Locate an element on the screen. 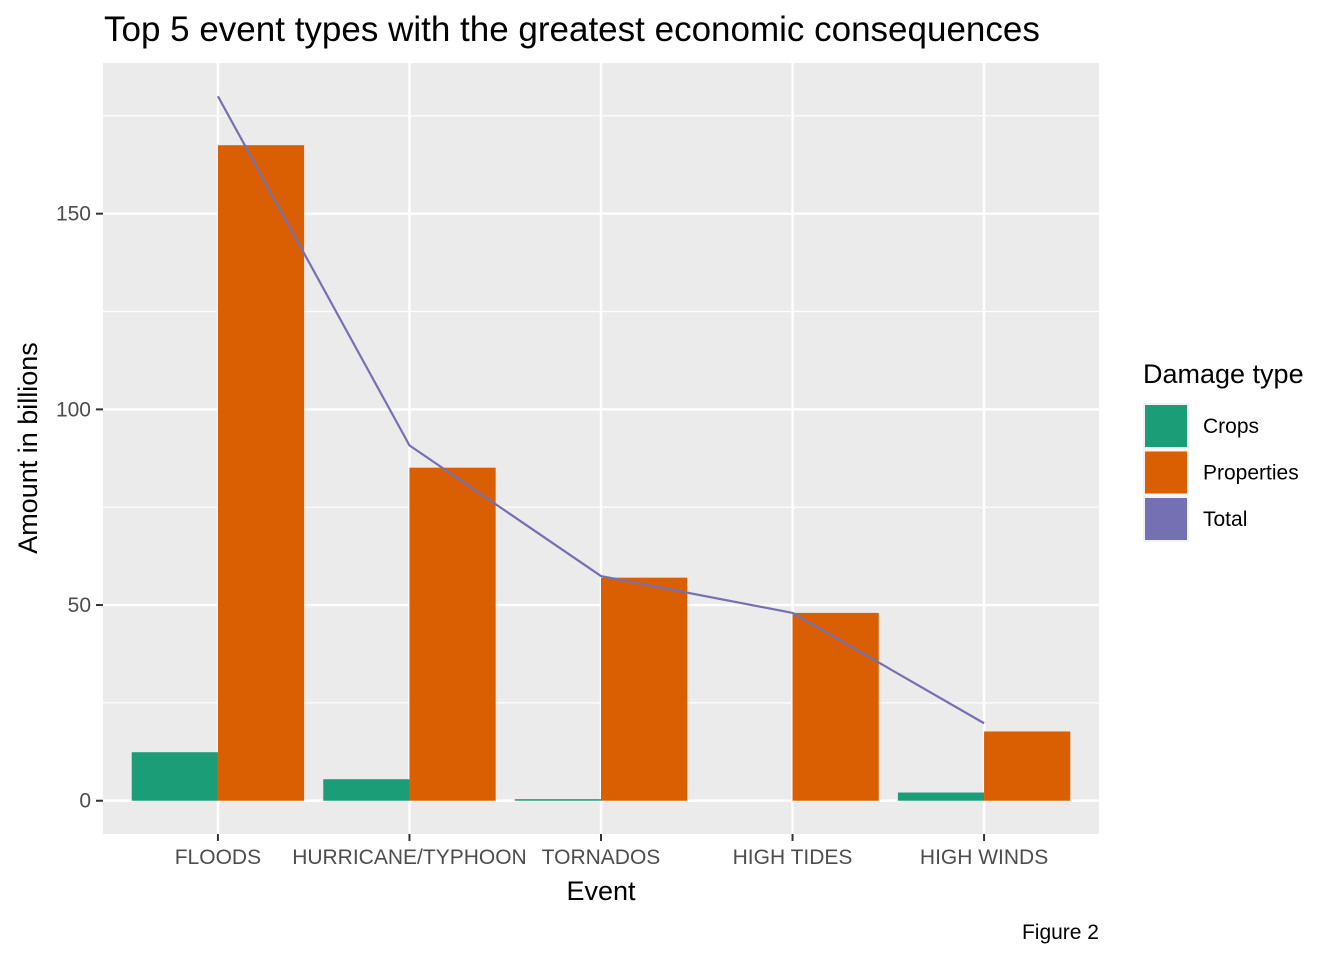 This screenshot has width=1344, height=960. figure-caption: Figure 2 is located at coordinates (1060, 932).